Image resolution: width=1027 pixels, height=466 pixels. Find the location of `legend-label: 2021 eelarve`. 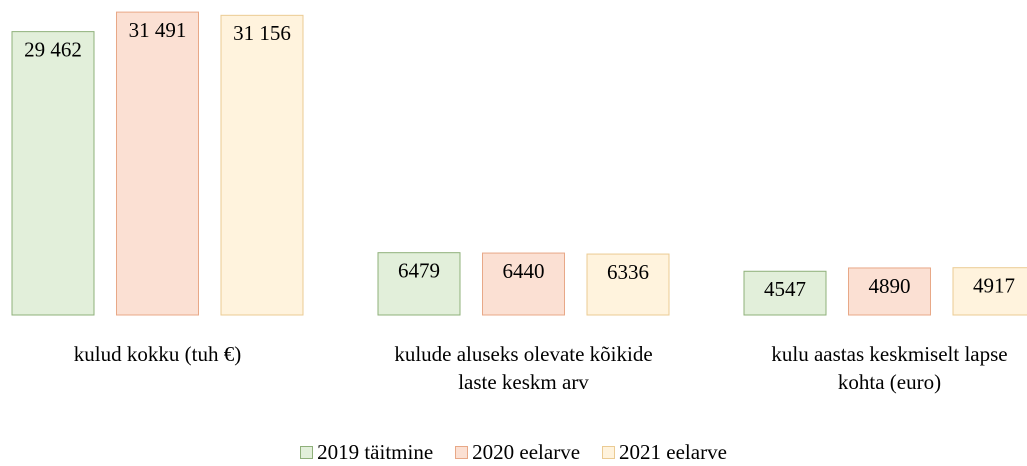

legend-label: 2021 eelarve is located at coordinates (673, 452).